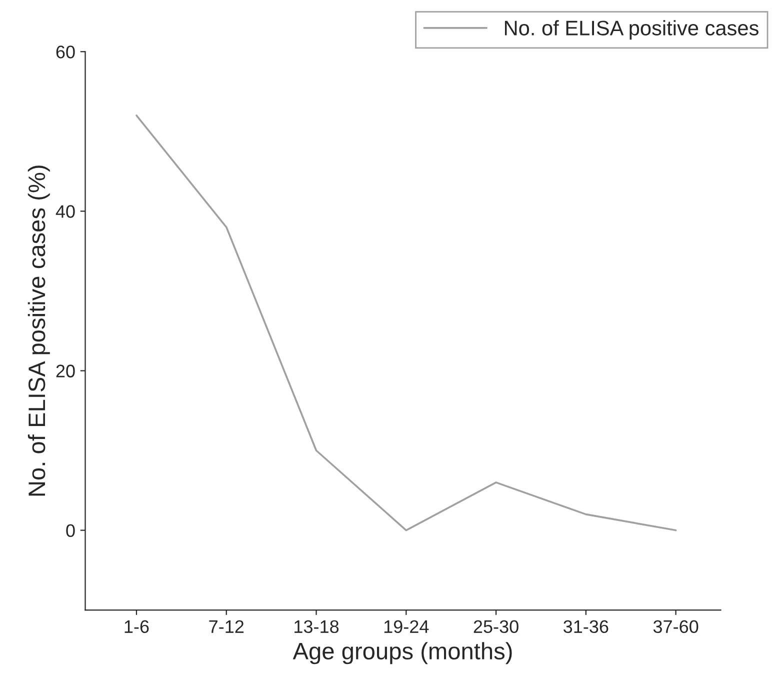 Image resolution: width=775 pixels, height=698 pixels. Describe the element at coordinates (316, 627) in the screenshot. I see `x-tick-label: 13-18` at that location.